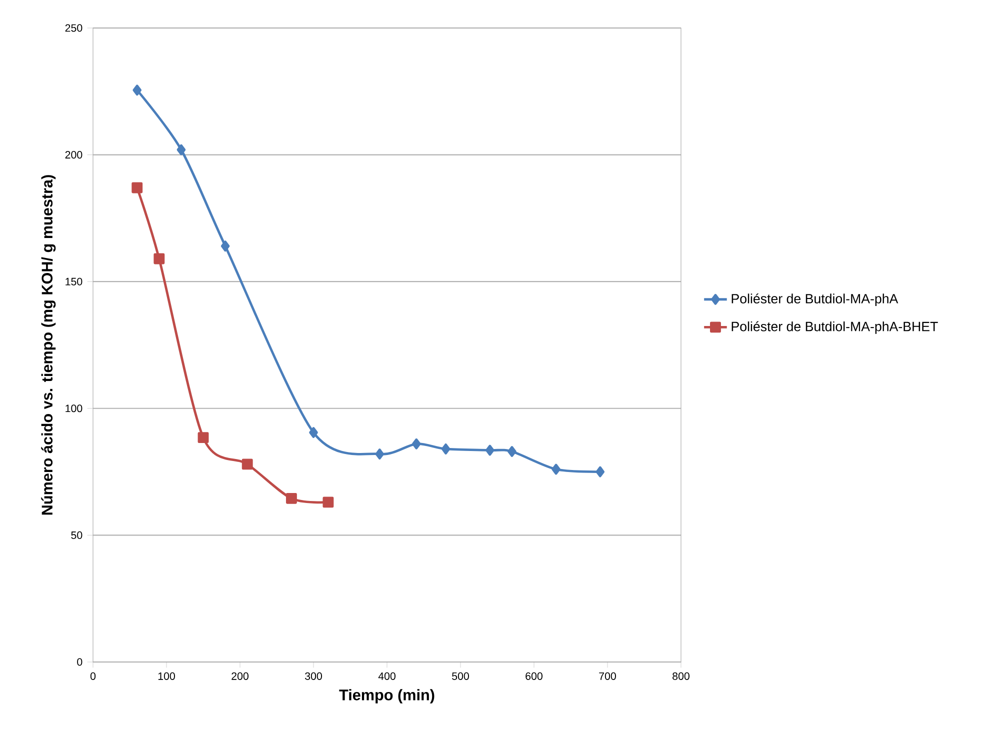  Describe the element at coordinates (313, 676) in the screenshot. I see `x-tick-label: 300` at that location.